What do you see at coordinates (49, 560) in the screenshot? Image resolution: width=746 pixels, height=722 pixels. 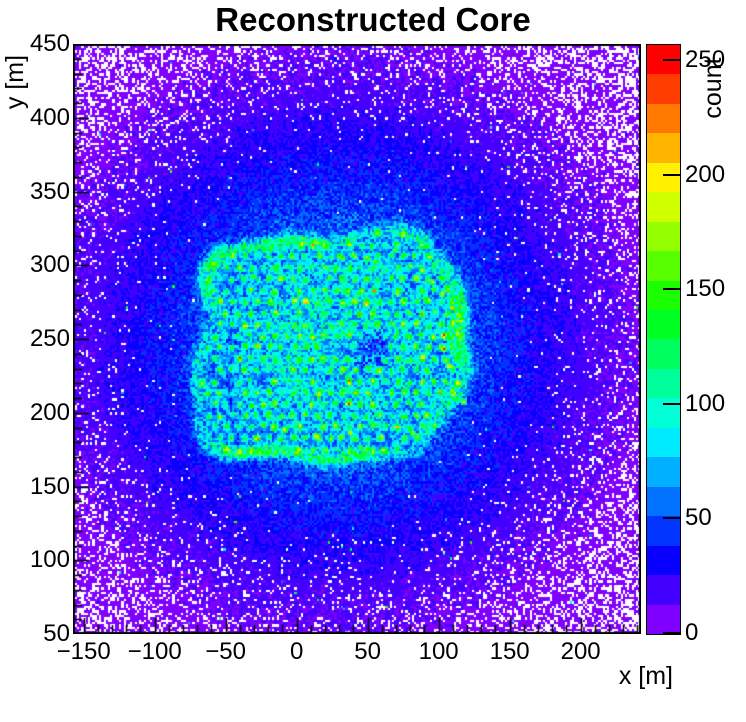 I see `y-tick-label: 100` at bounding box center [49, 560].